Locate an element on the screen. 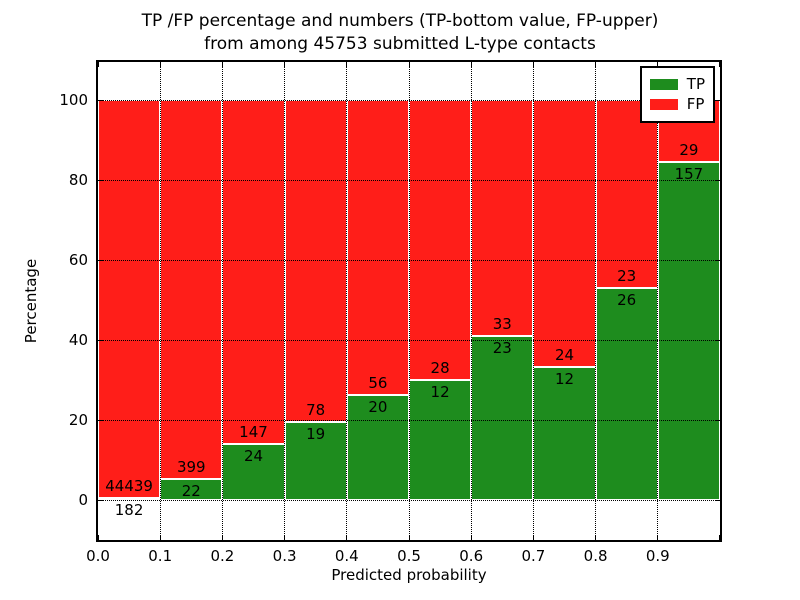 The image size is (800, 600). x-tick-label: 0.2 is located at coordinates (222, 556).